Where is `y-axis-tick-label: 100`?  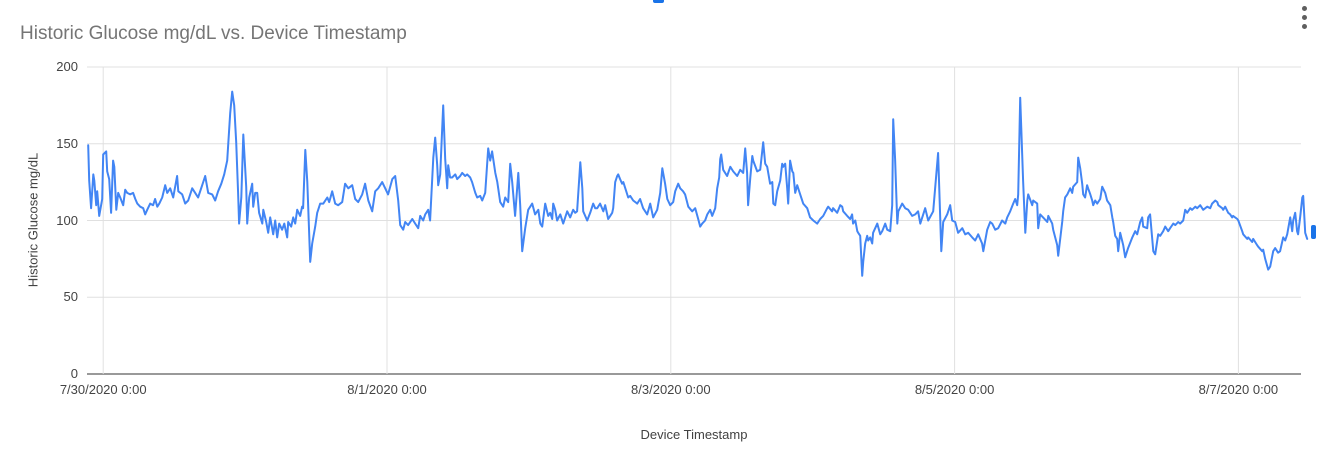
y-axis-tick-label: 100 is located at coordinates (67, 220).